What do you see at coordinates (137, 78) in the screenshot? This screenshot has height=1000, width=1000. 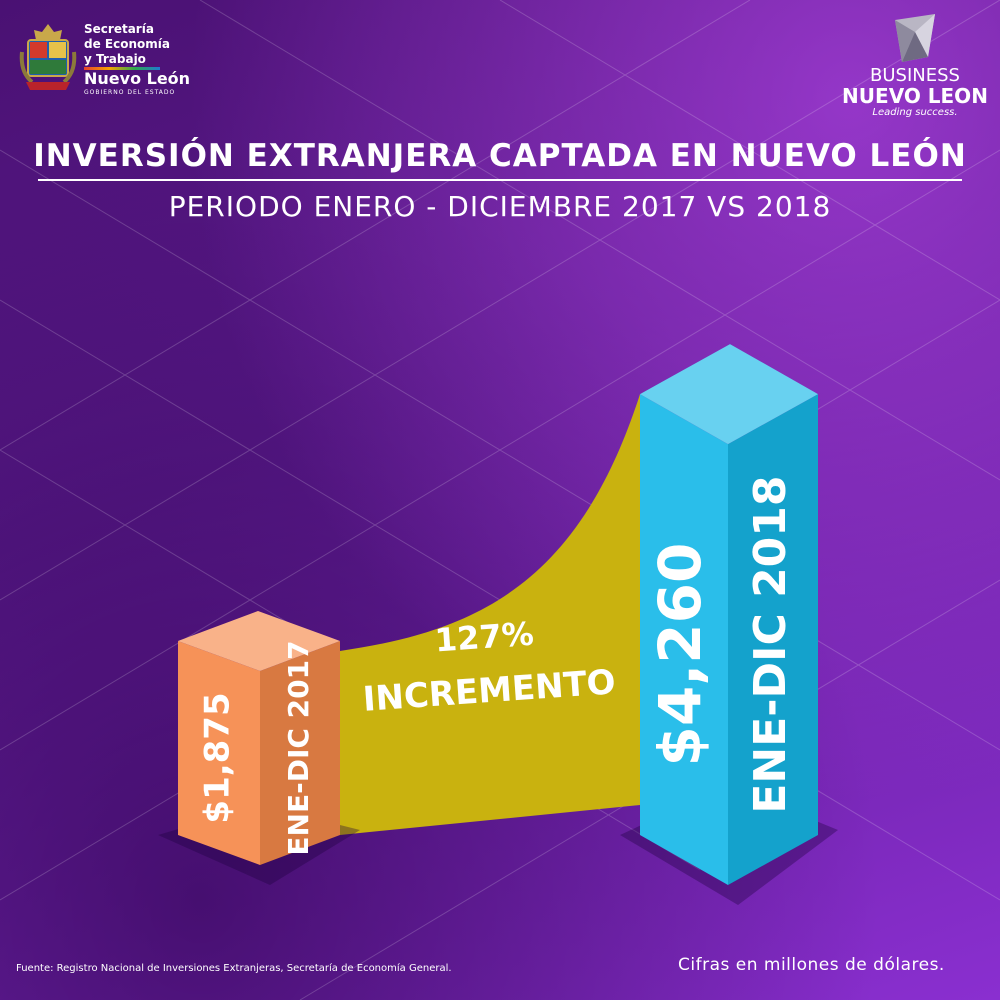 I see `gov-logo-line-4: Nuevo León` at bounding box center [137, 78].